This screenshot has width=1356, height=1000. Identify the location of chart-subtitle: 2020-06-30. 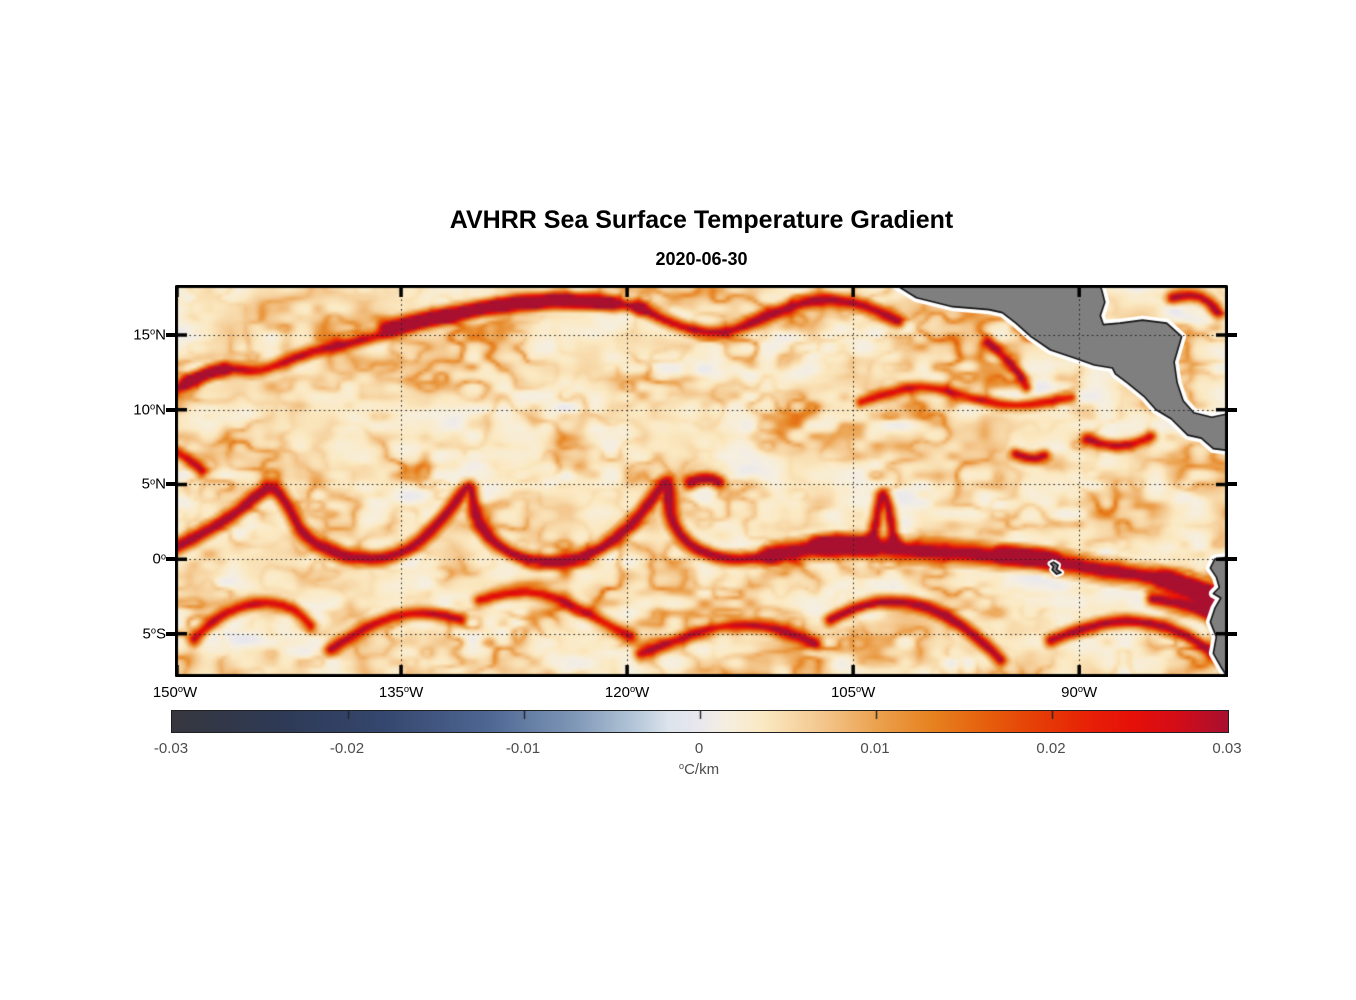
(701, 259).